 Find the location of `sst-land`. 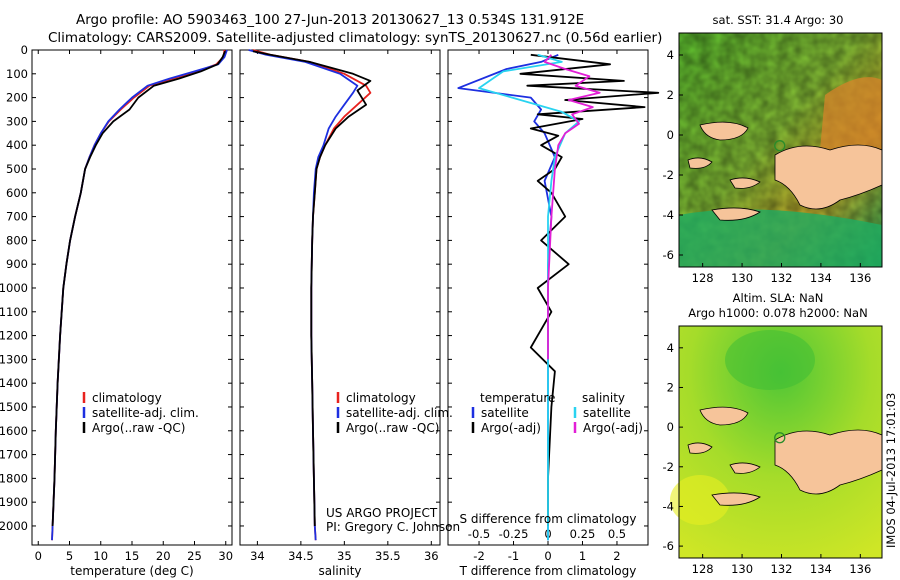

sst-land is located at coordinates (785, 171).